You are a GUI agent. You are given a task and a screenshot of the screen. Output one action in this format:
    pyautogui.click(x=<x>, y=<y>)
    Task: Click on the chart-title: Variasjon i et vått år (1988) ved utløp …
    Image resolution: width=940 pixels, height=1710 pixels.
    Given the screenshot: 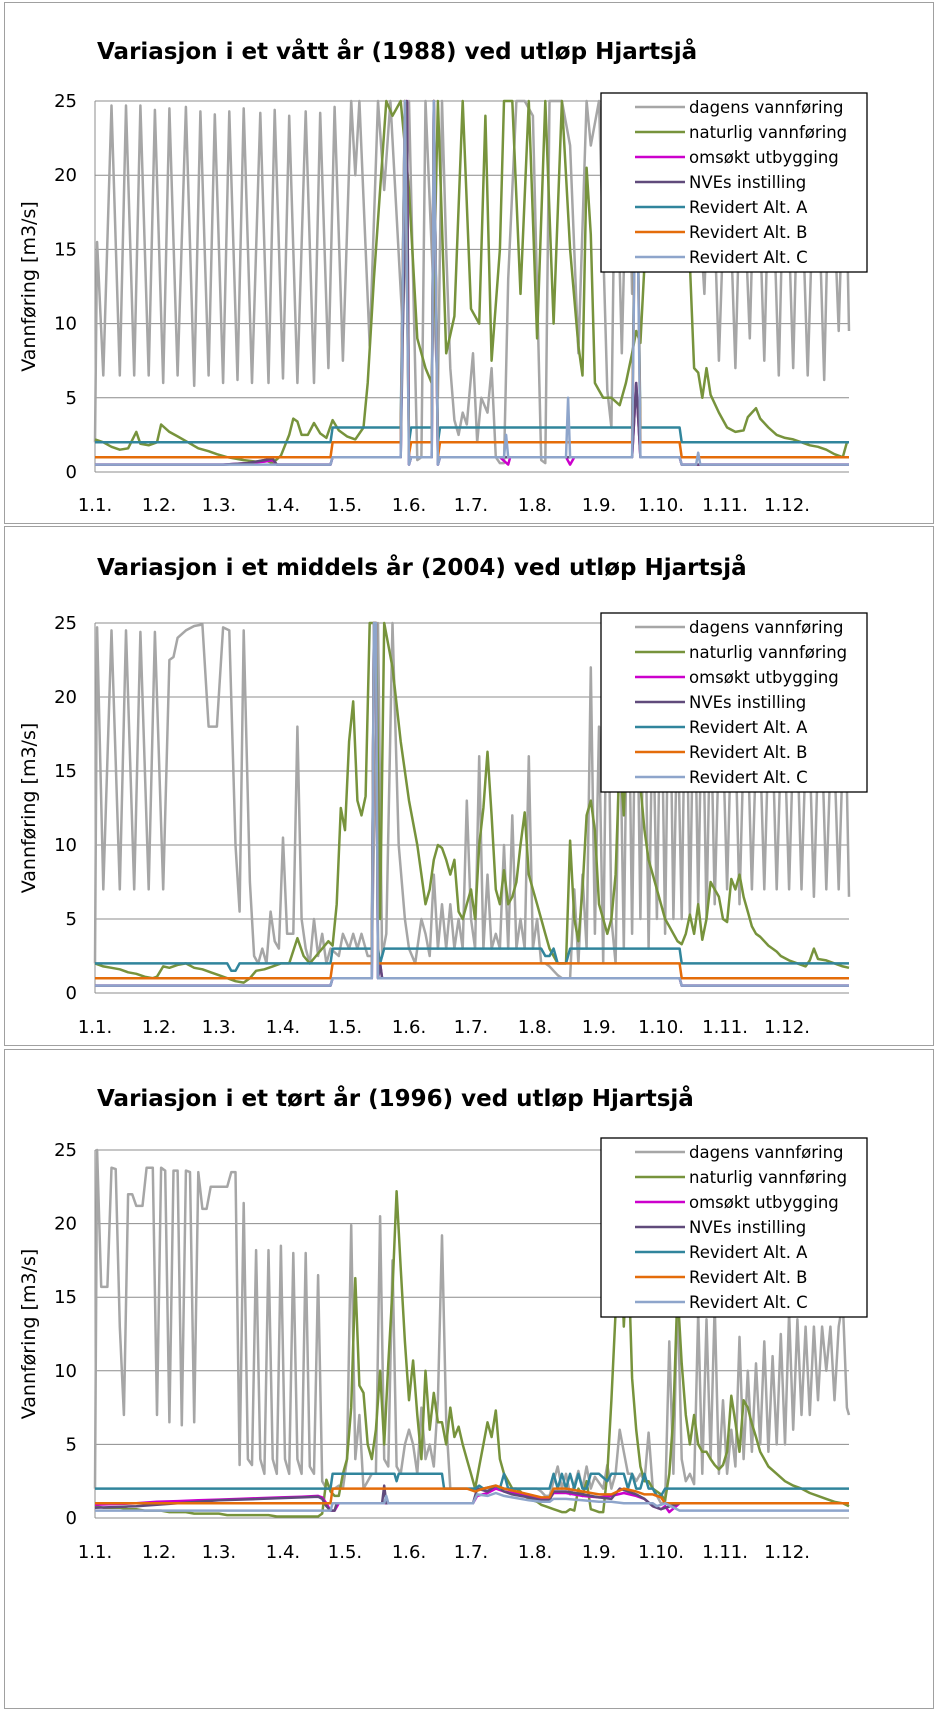 What is the action you would take?
    pyautogui.click(x=397, y=51)
    